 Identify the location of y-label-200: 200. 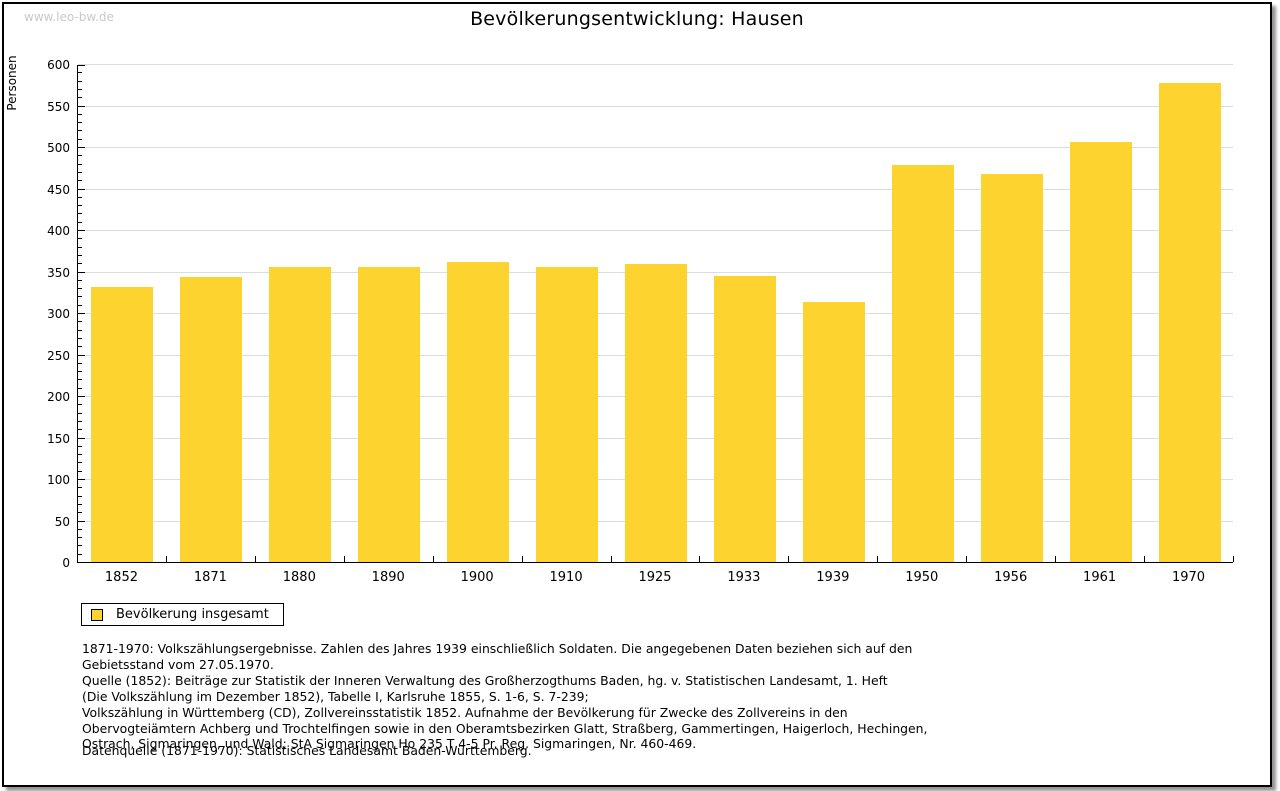
(58, 397).